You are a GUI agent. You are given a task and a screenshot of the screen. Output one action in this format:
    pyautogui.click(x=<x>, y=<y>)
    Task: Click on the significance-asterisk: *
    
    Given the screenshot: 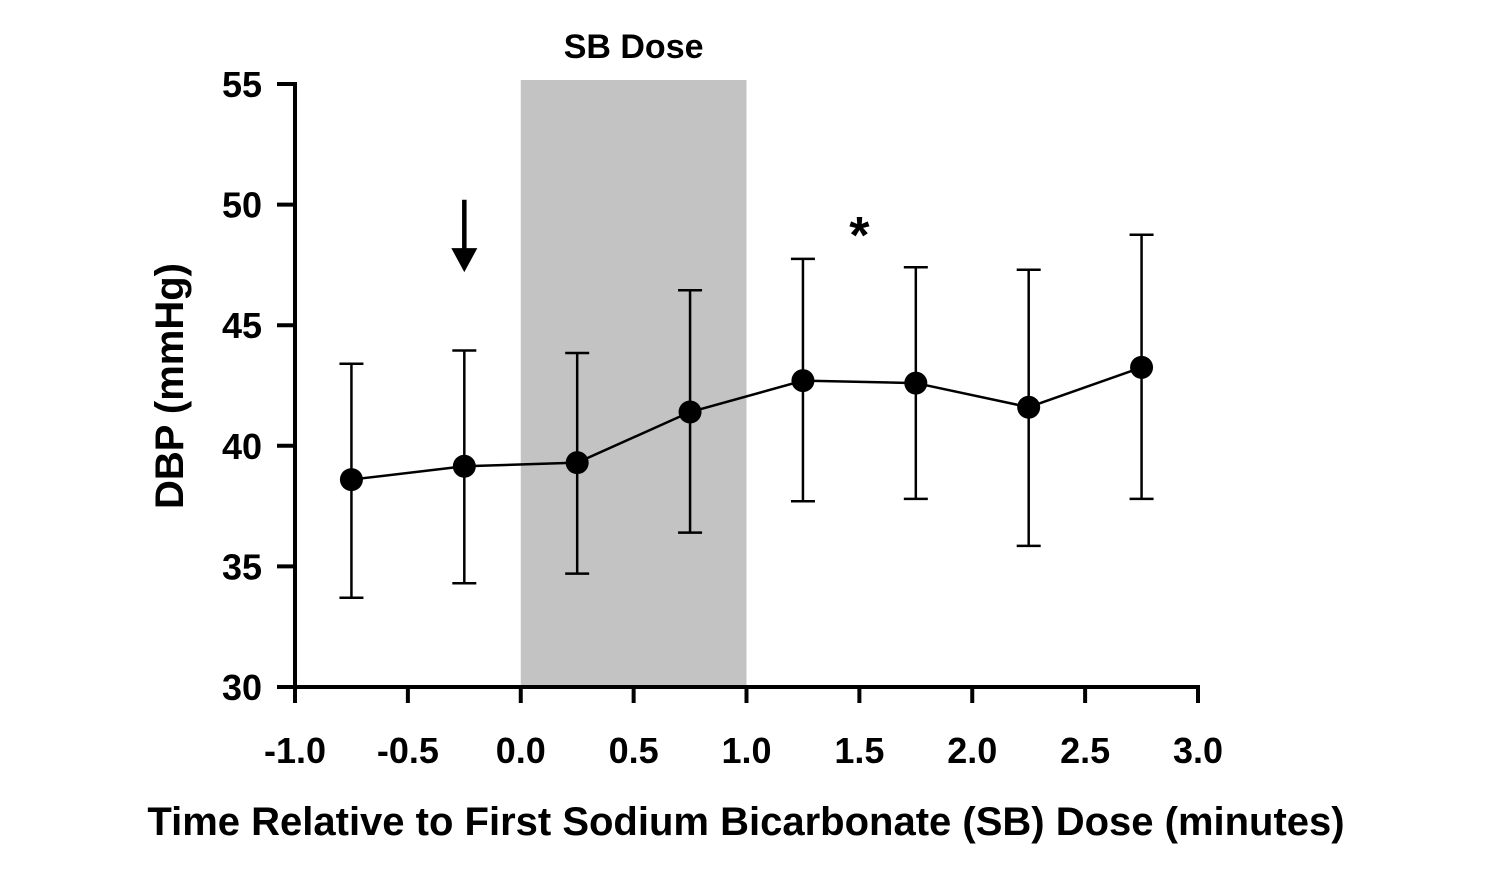 What is the action you would take?
    pyautogui.click(x=859, y=236)
    